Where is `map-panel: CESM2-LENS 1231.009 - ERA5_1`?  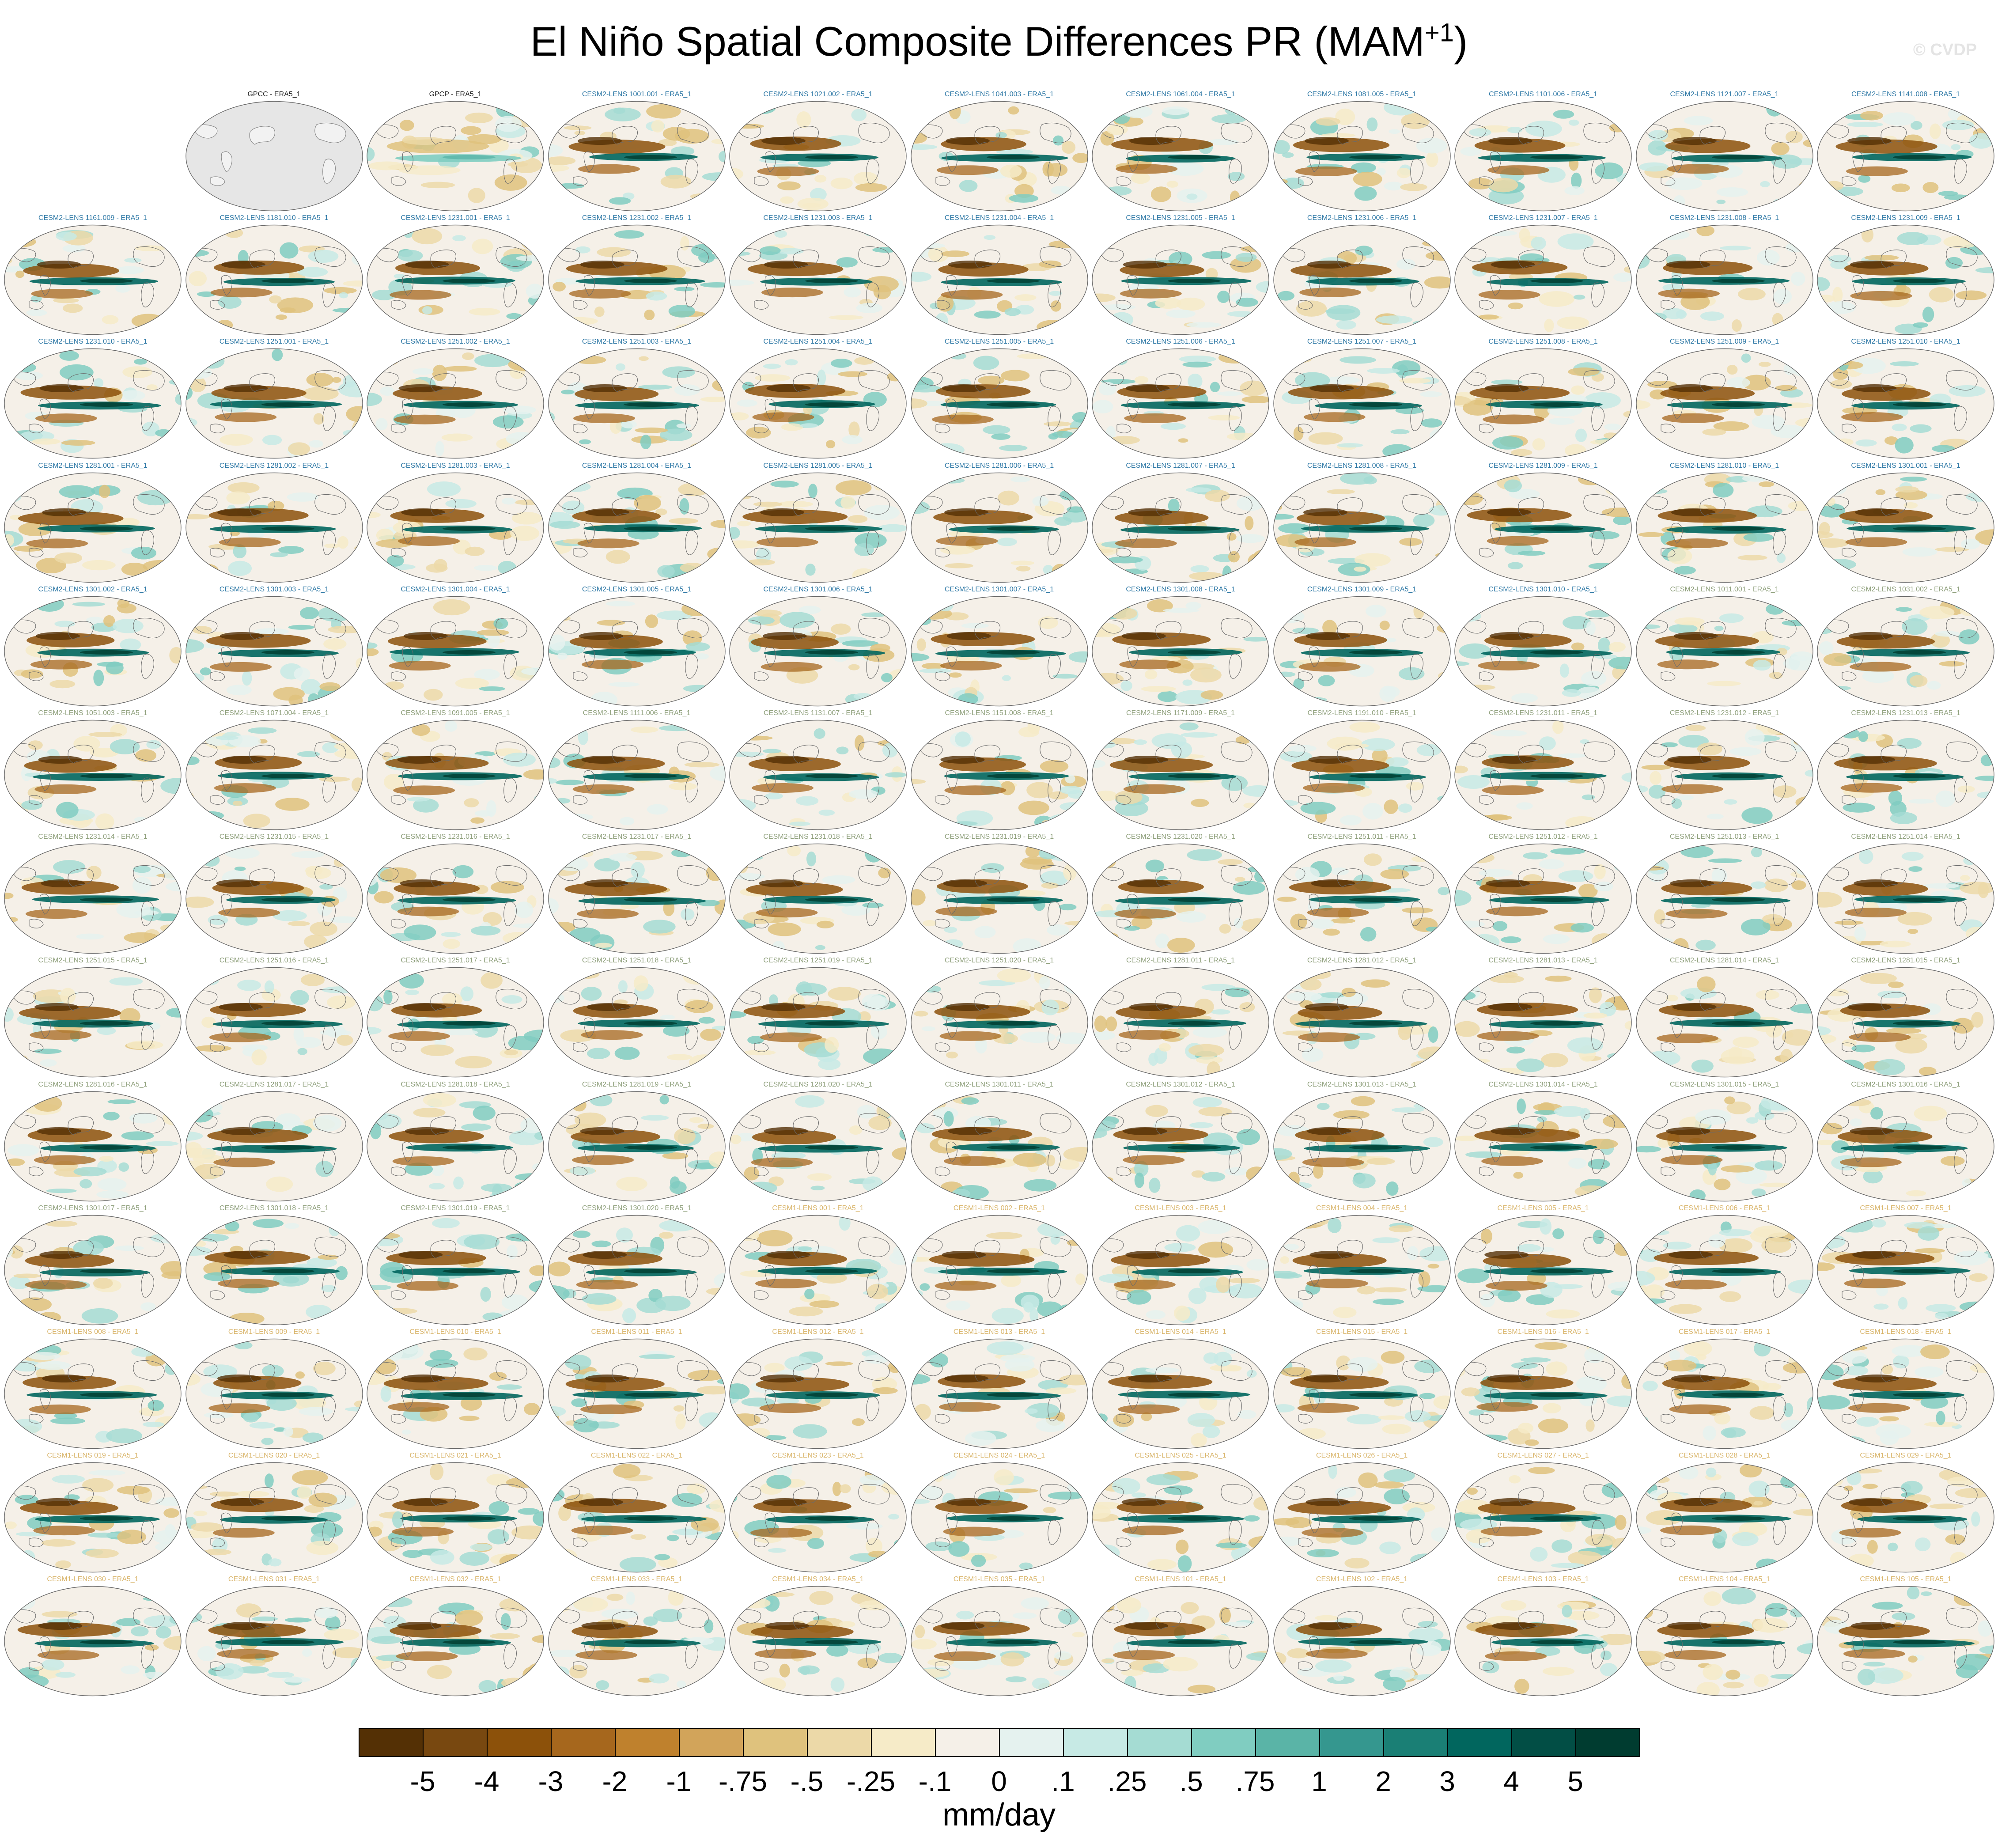
map-panel: CESM2-LENS 1231.009 - ERA5_1 is located at coordinates (1906, 275).